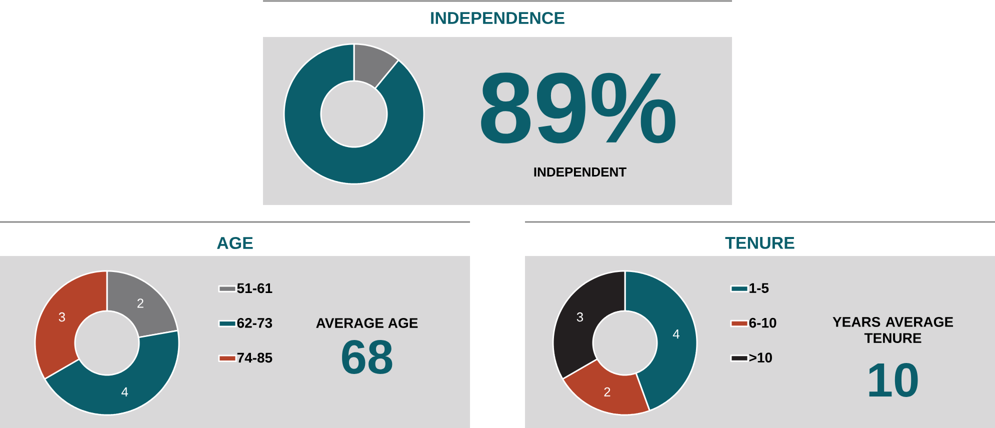 The image size is (995, 428). Describe the element at coordinates (367, 357) in the screenshot. I see `text: 68` at that location.